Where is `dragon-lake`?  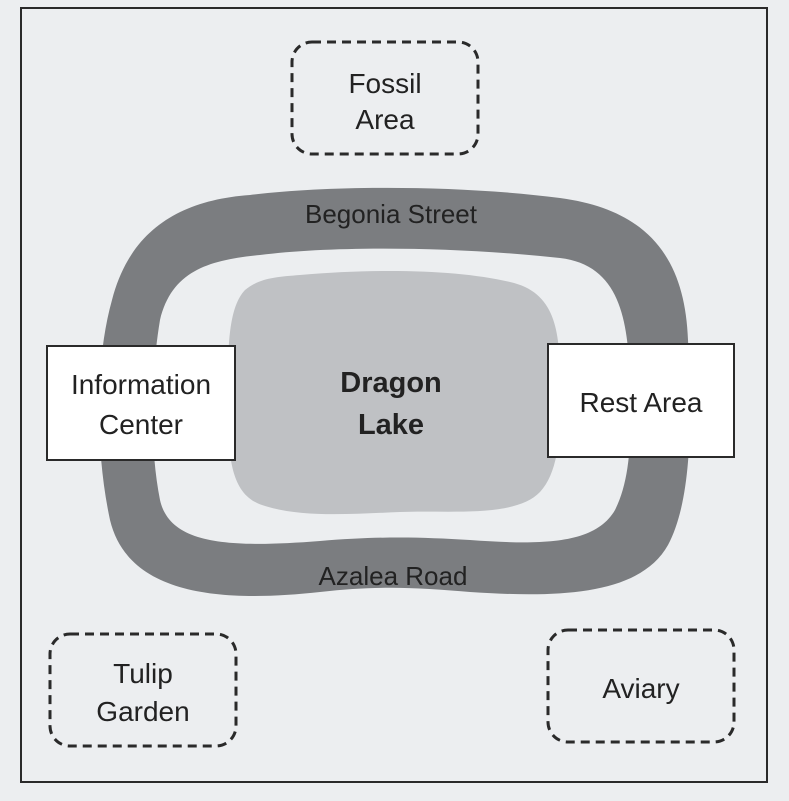 dragon-lake is located at coordinates (394, 392).